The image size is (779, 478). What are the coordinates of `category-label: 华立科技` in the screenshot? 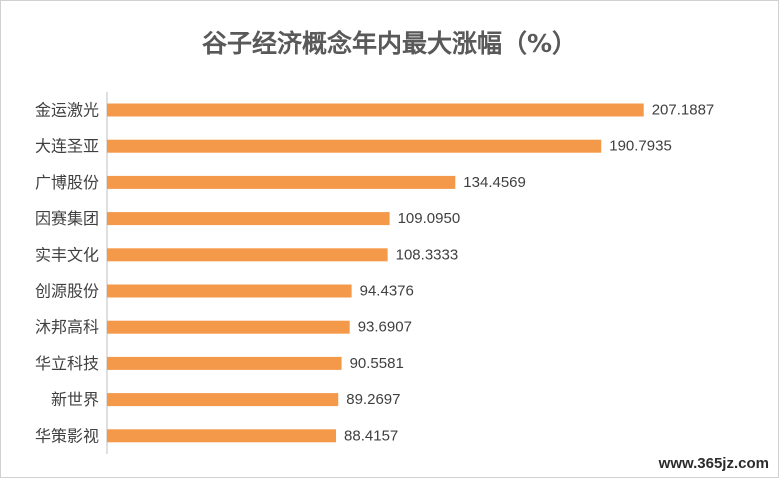 It's located at (67, 363).